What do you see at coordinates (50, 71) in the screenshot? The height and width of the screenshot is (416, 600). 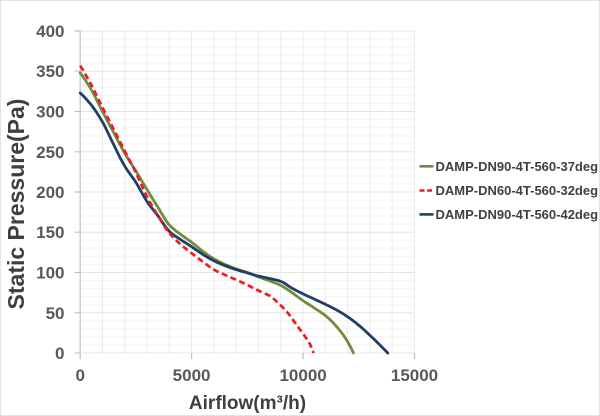 I see `svg-text: 350` at bounding box center [50, 71].